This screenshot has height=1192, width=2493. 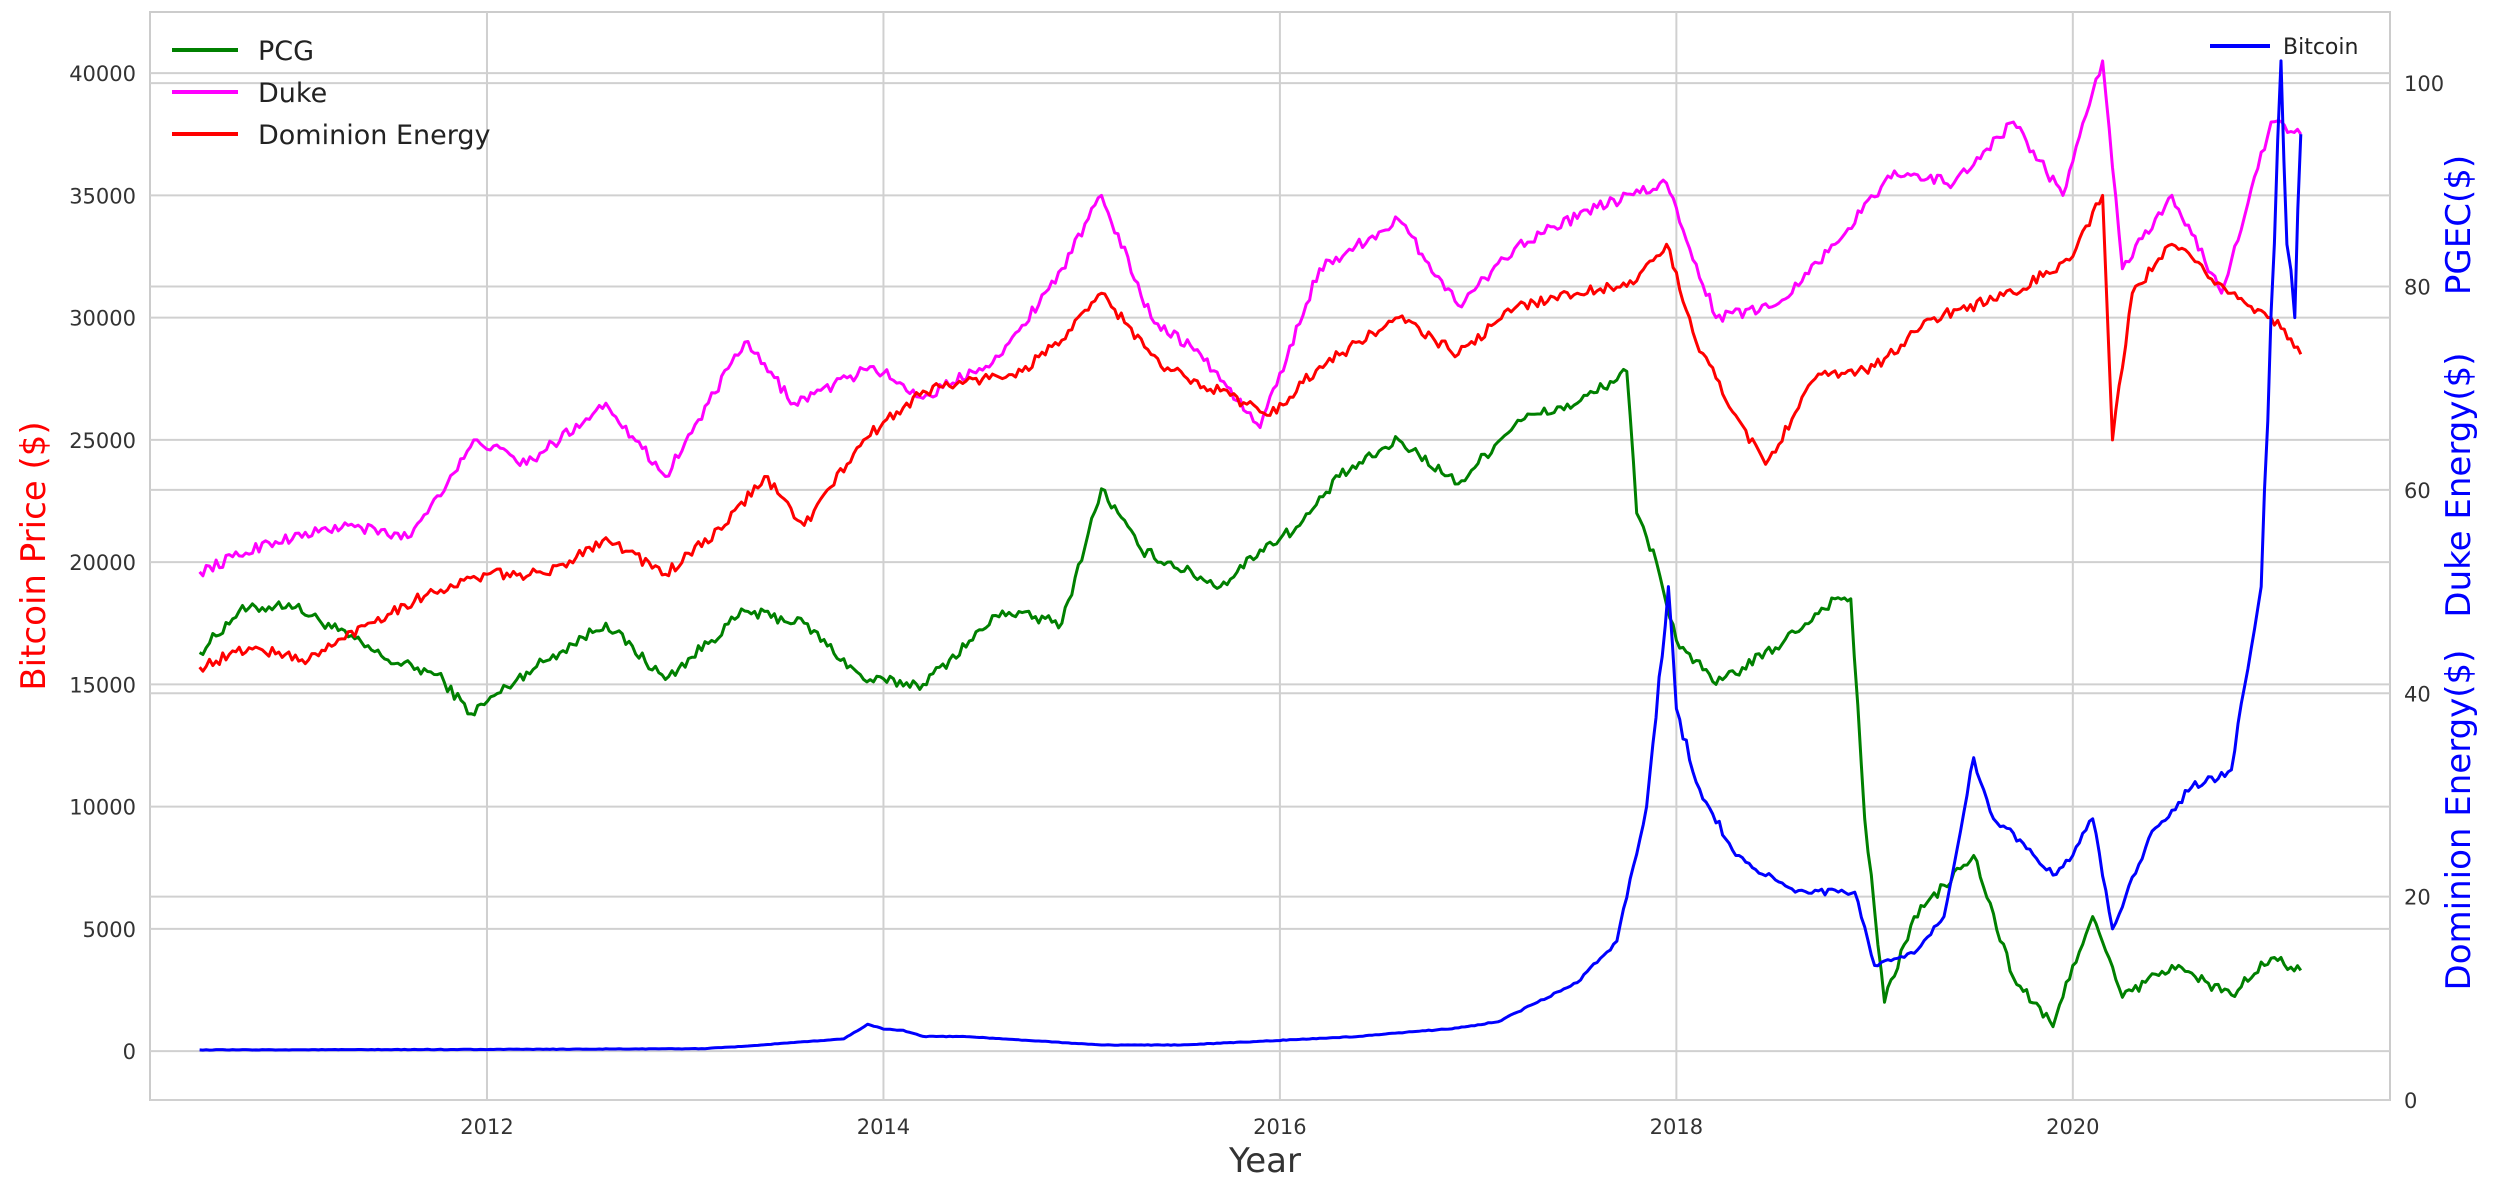 What do you see at coordinates (286, 51) in the screenshot?
I see `legend-label-pcg: PCG` at bounding box center [286, 51].